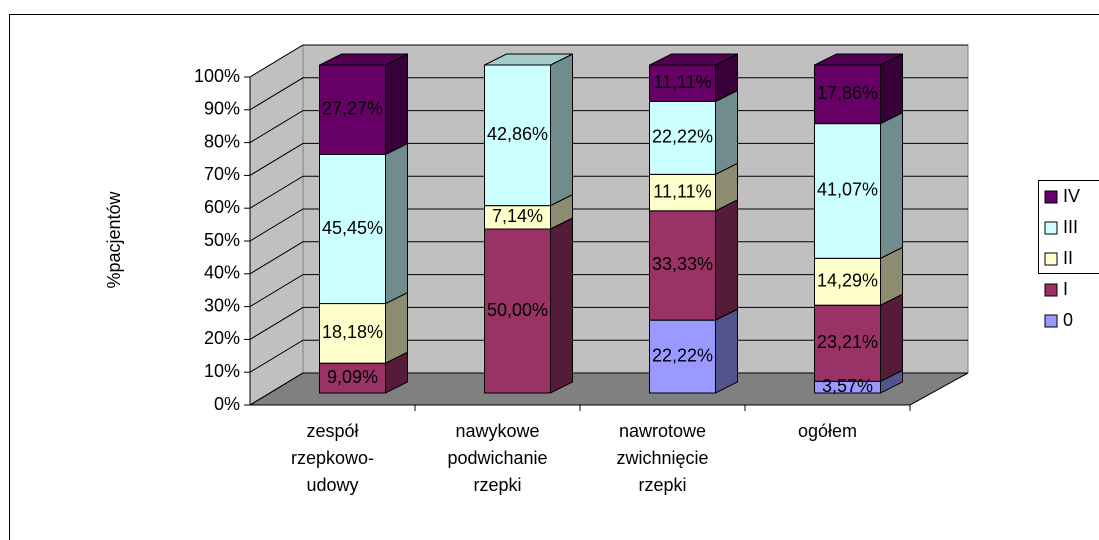 This screenshot has width=1099, height=540. I want to click on x-tick-label: zespół rzepkowo-udowy, so click(332, 458).